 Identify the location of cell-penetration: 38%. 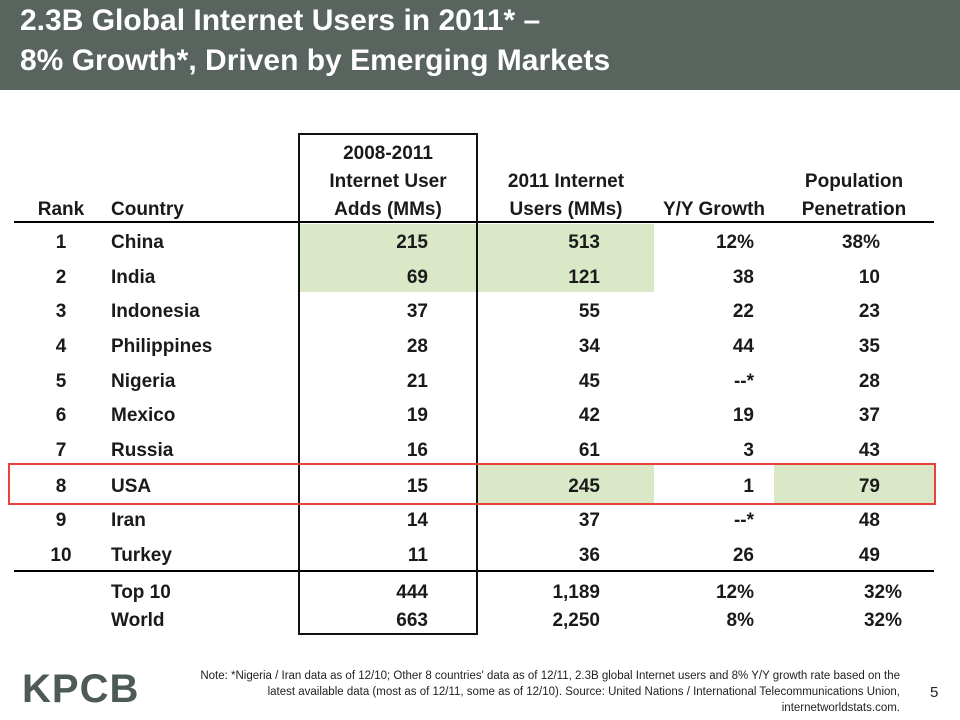
(860, 242).